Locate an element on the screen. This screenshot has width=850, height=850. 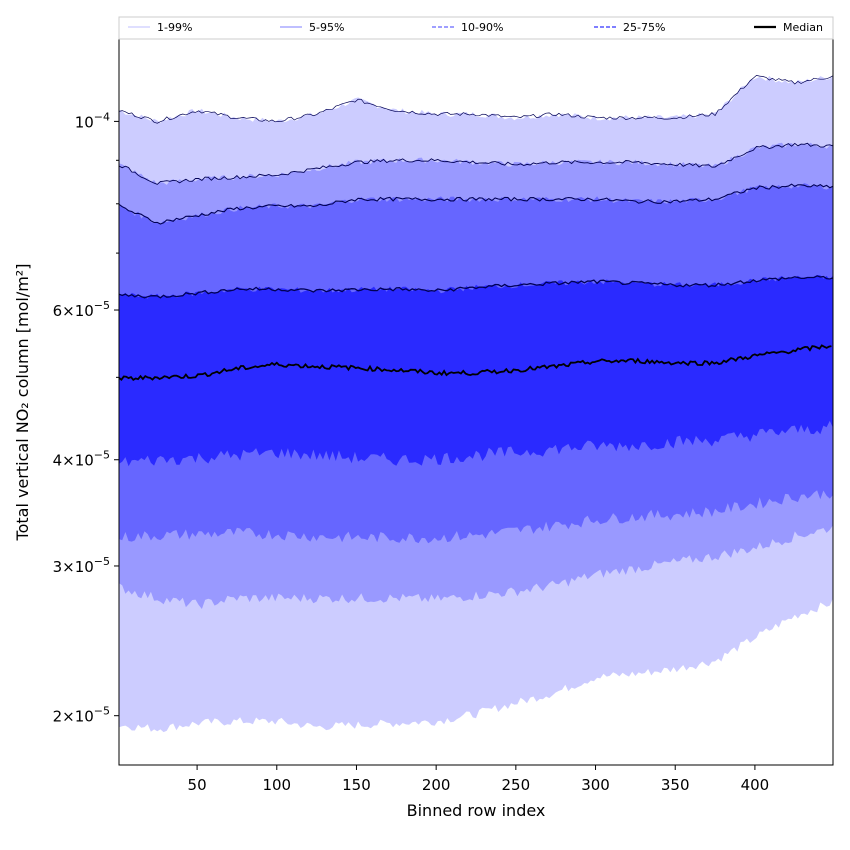
y-tick-label: 2×10⁻⁵ is located at coordinates (81, 715).